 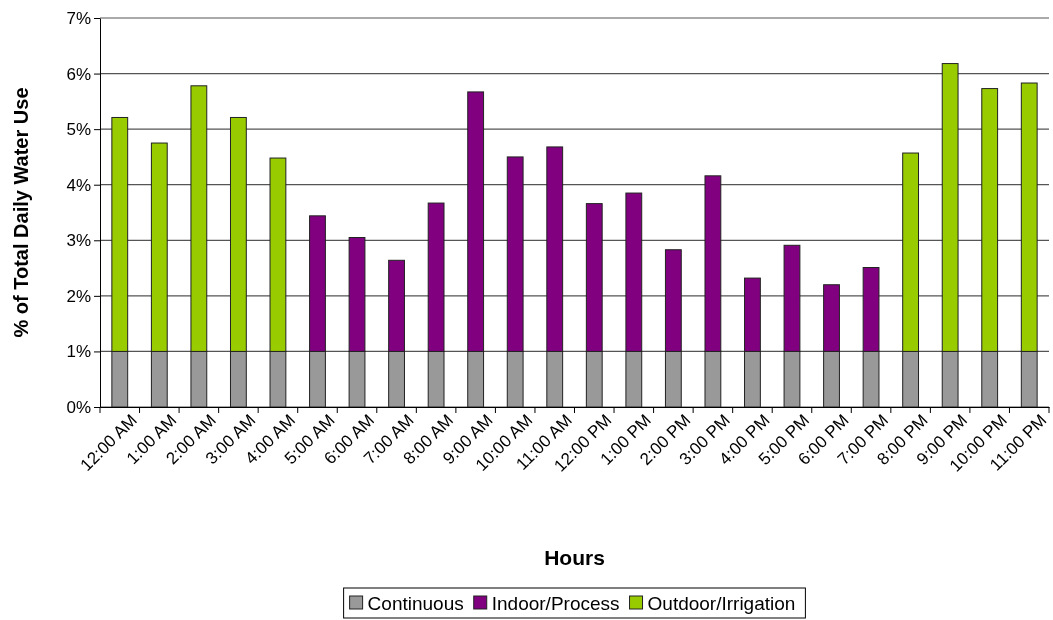 I want to click on y-tick-label: 3%, so click(x=78, y=241).